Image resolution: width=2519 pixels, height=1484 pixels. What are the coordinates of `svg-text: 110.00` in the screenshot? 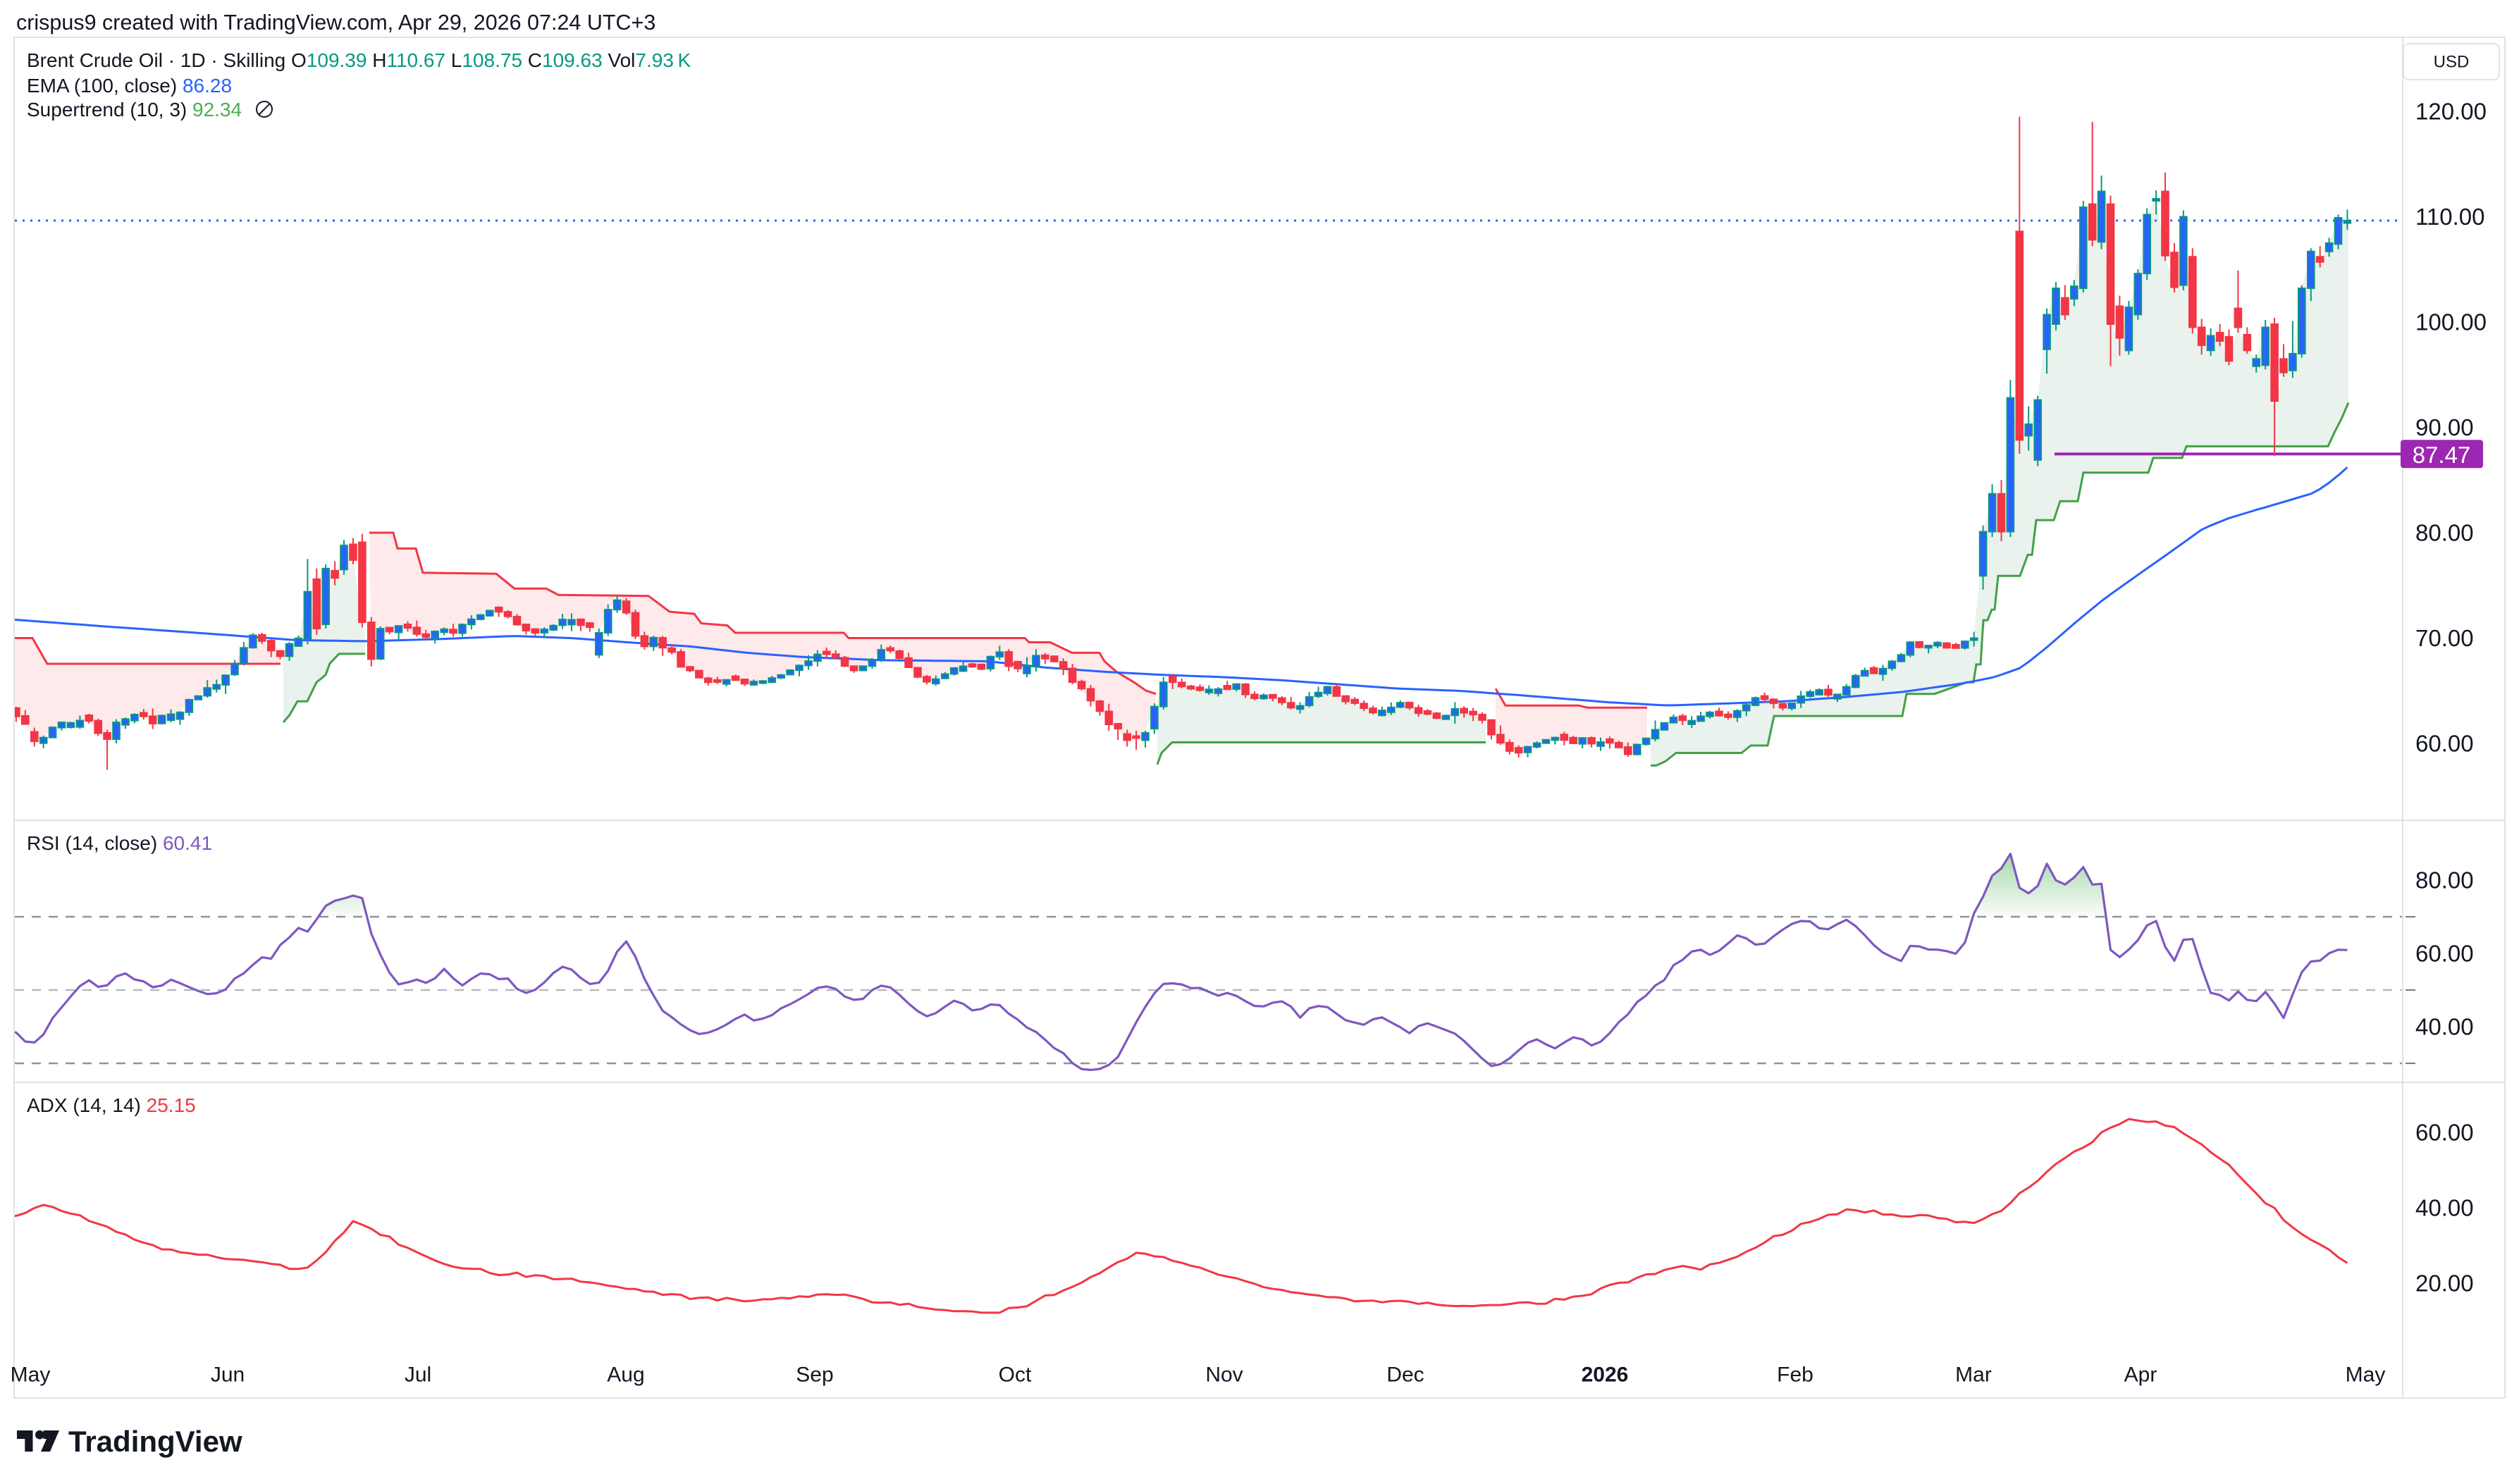 It's located at (2449, 217).